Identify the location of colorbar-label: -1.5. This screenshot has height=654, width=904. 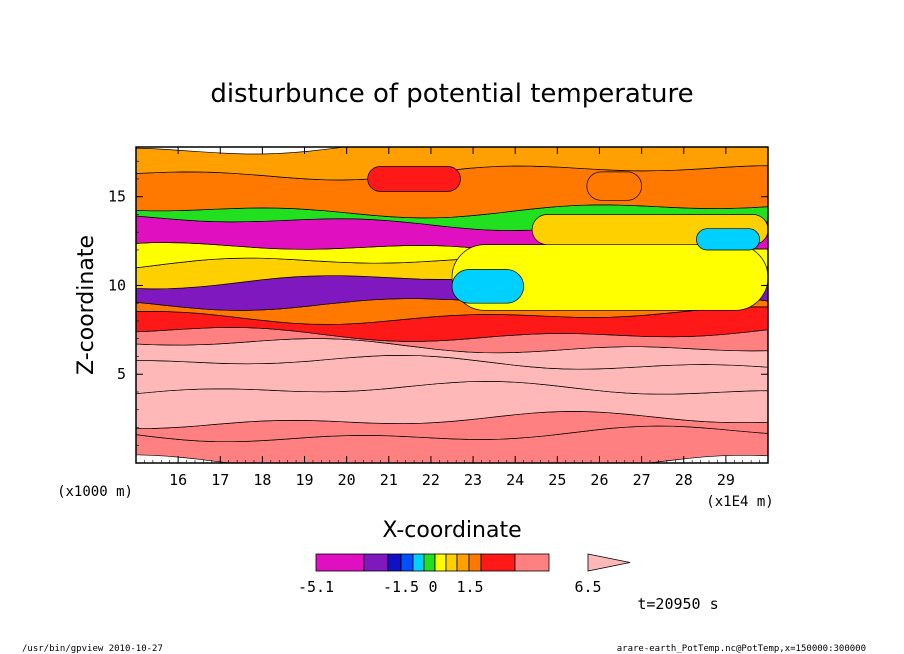
(401, 587).